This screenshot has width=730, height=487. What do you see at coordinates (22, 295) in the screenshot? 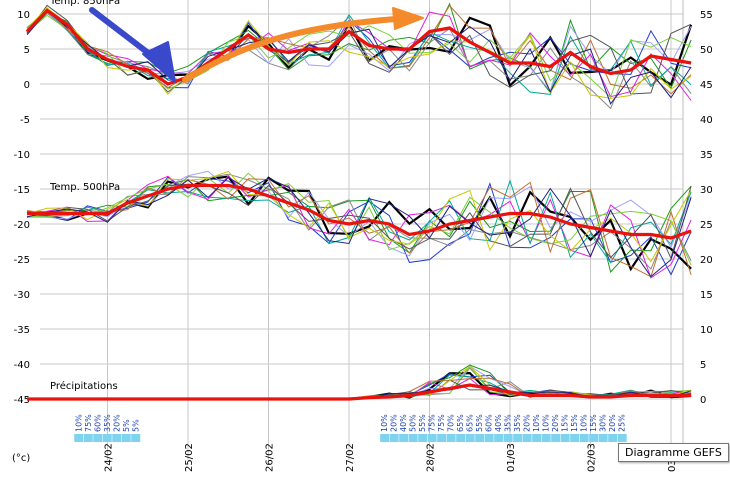
I see `y-tick-left: -30` at bounding box center [22, 295].